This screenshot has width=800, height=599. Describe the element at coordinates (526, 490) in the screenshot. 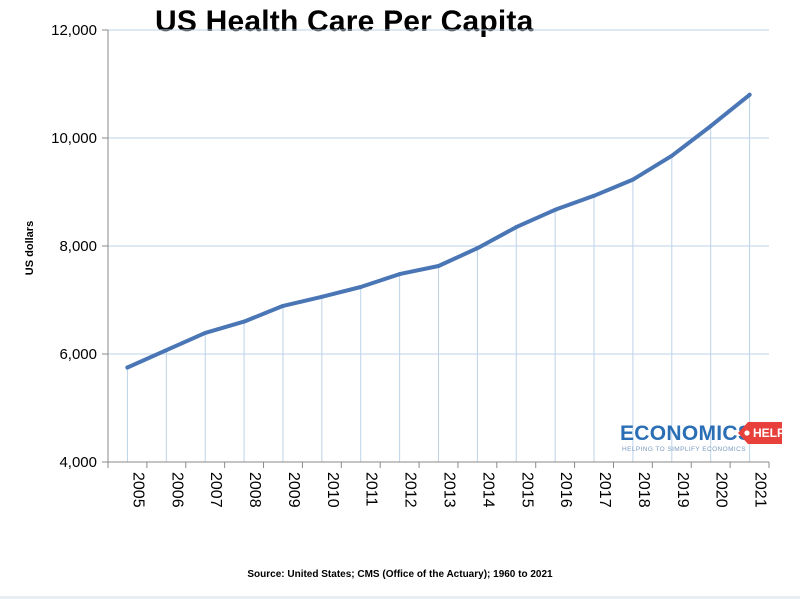

I see `x-tick-label: 2015` at that location.